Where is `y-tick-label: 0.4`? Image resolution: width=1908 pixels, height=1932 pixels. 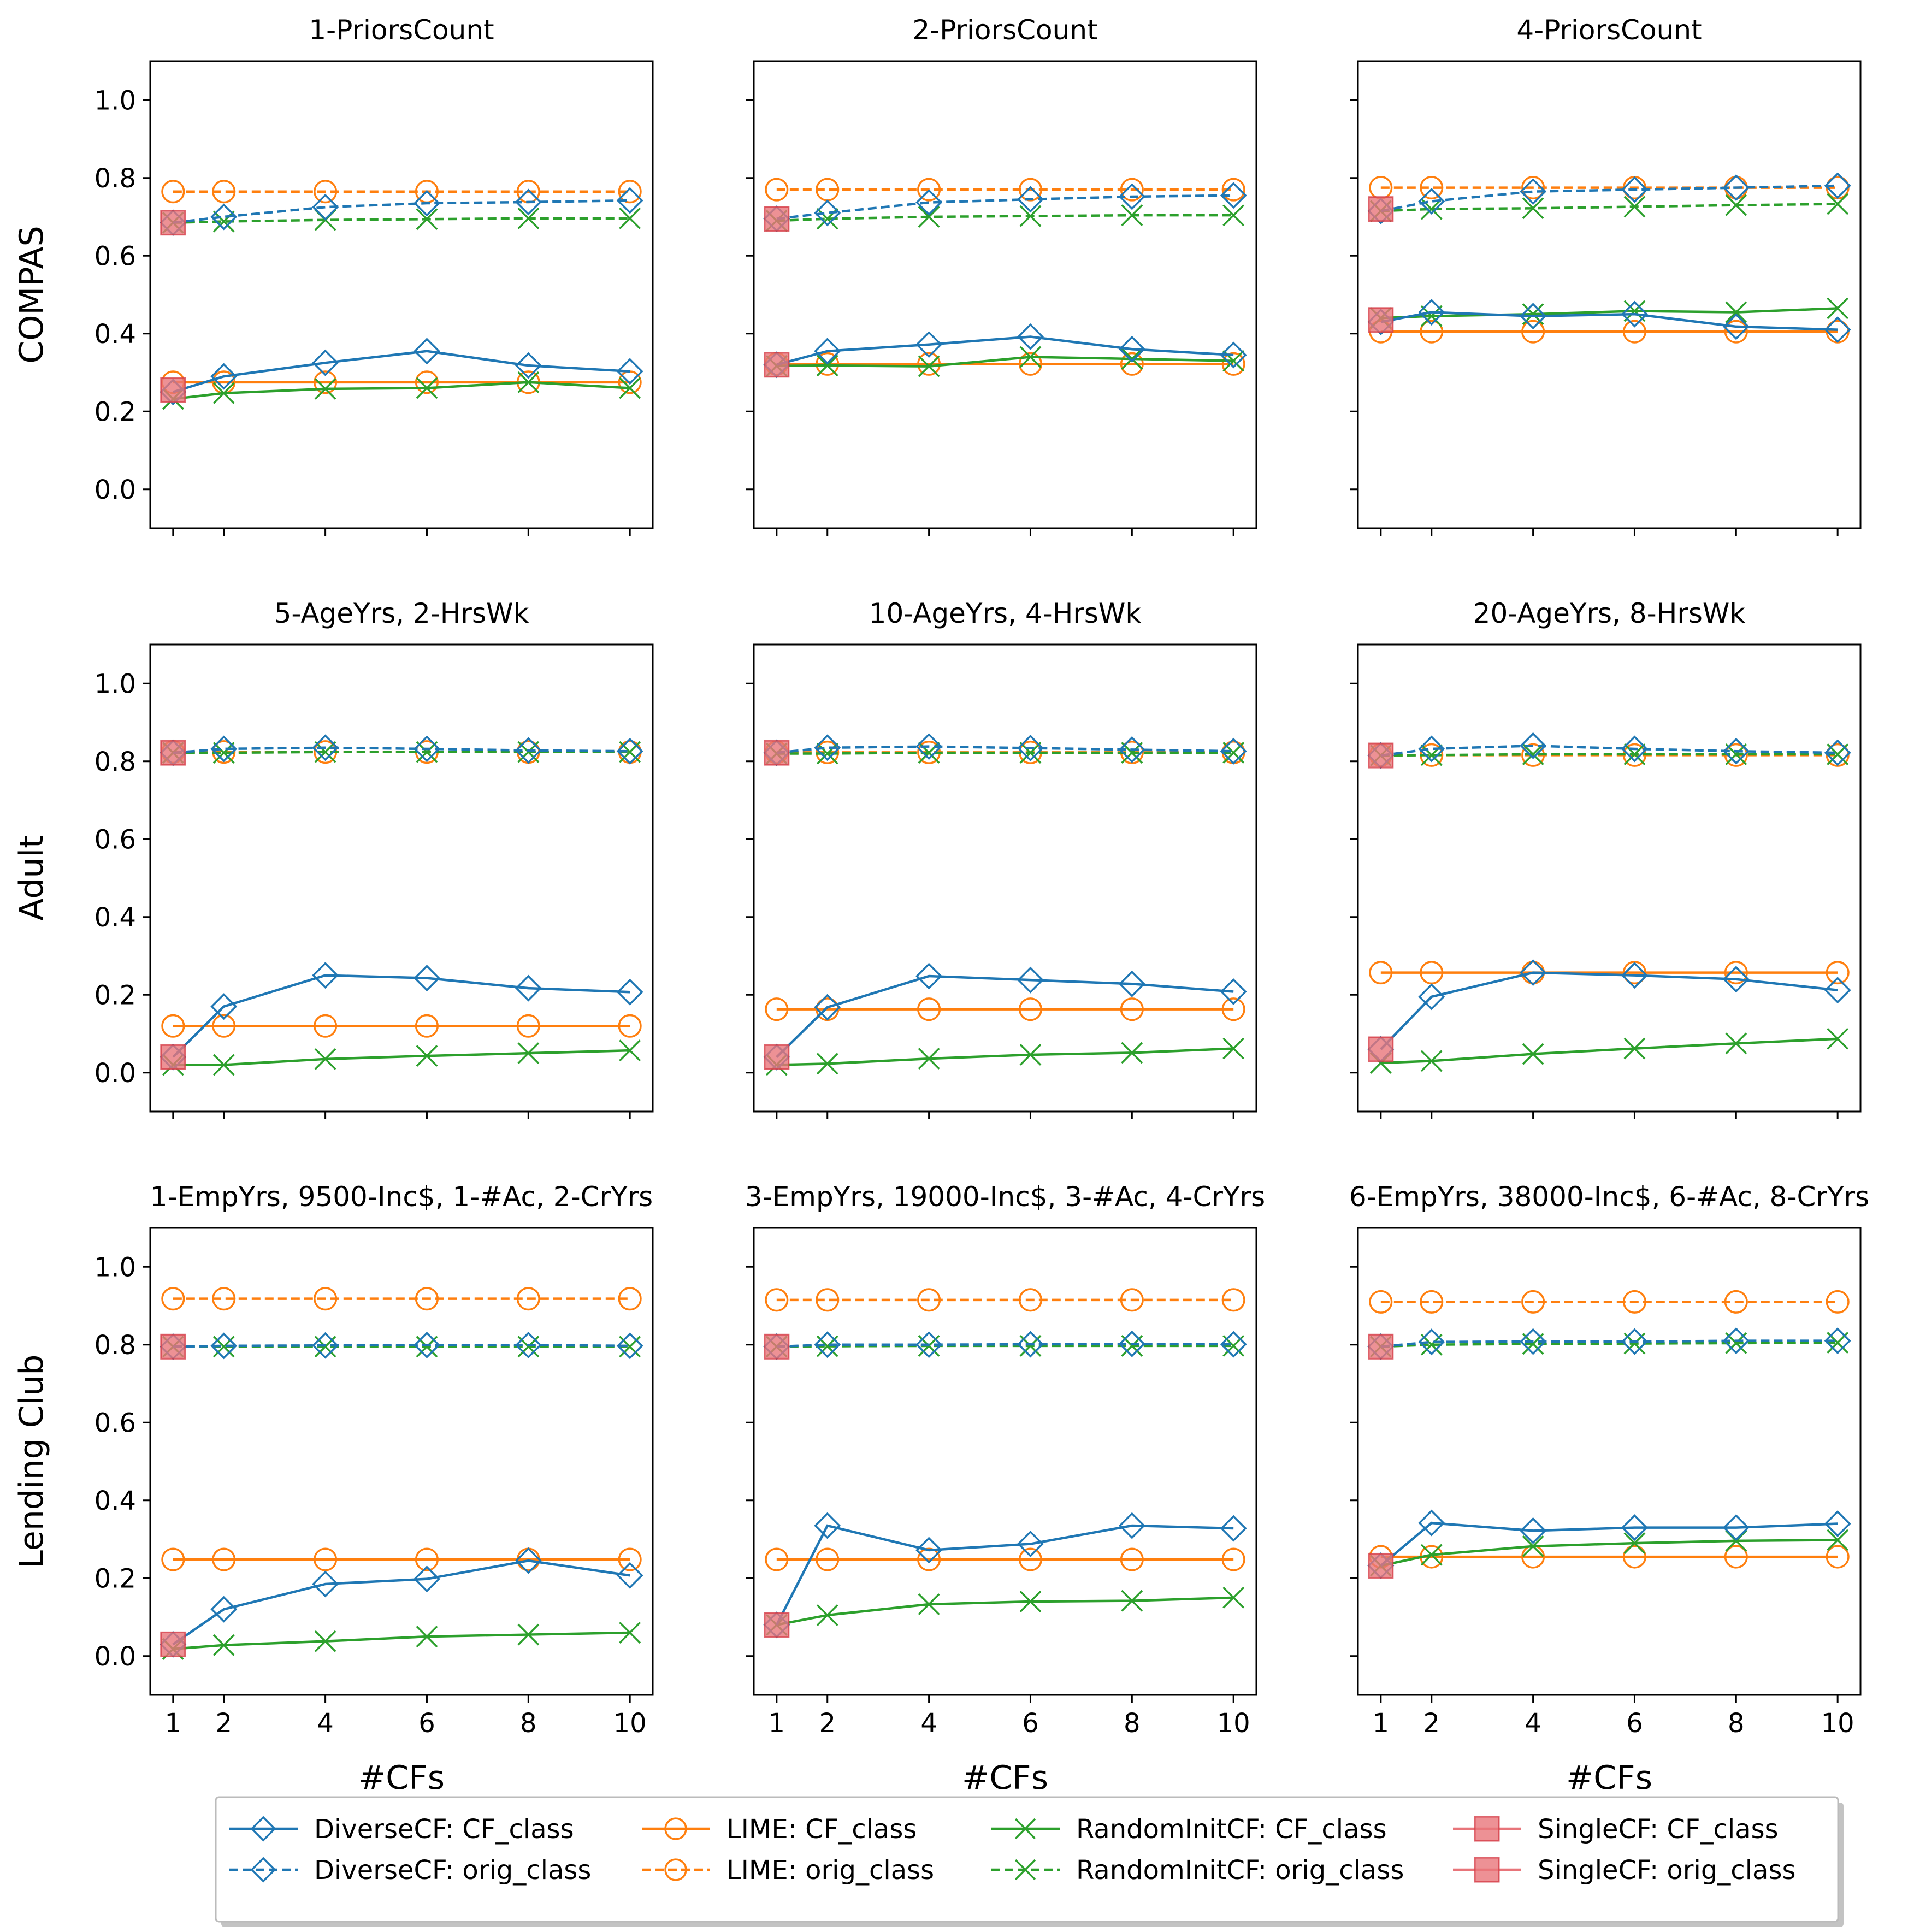
y-tick-label: 0.4 is located at coordinates (115, 917).